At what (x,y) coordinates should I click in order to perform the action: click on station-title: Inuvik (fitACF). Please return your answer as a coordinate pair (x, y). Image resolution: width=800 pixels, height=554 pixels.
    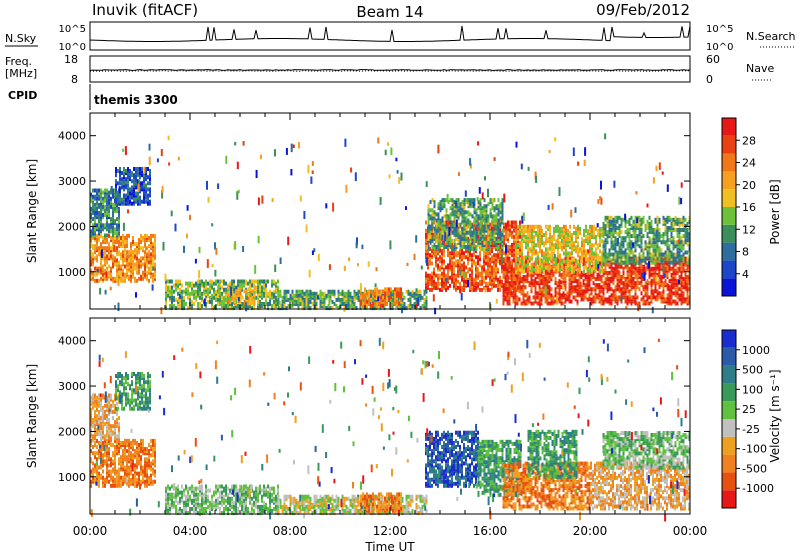
    Looking at the image, I should click on (145, 10).